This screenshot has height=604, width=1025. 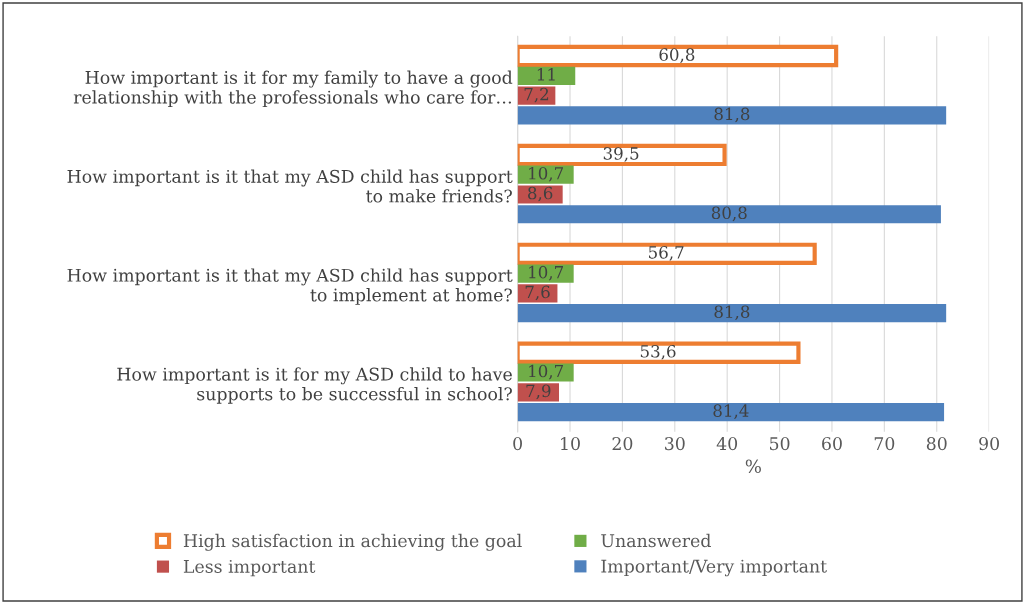 What do you see at coordinates (290, 286) in the screenshot?
I see `y-tick-label: How important is it that my ASD child has support to implement at home?` at bounding box center [290, 286].